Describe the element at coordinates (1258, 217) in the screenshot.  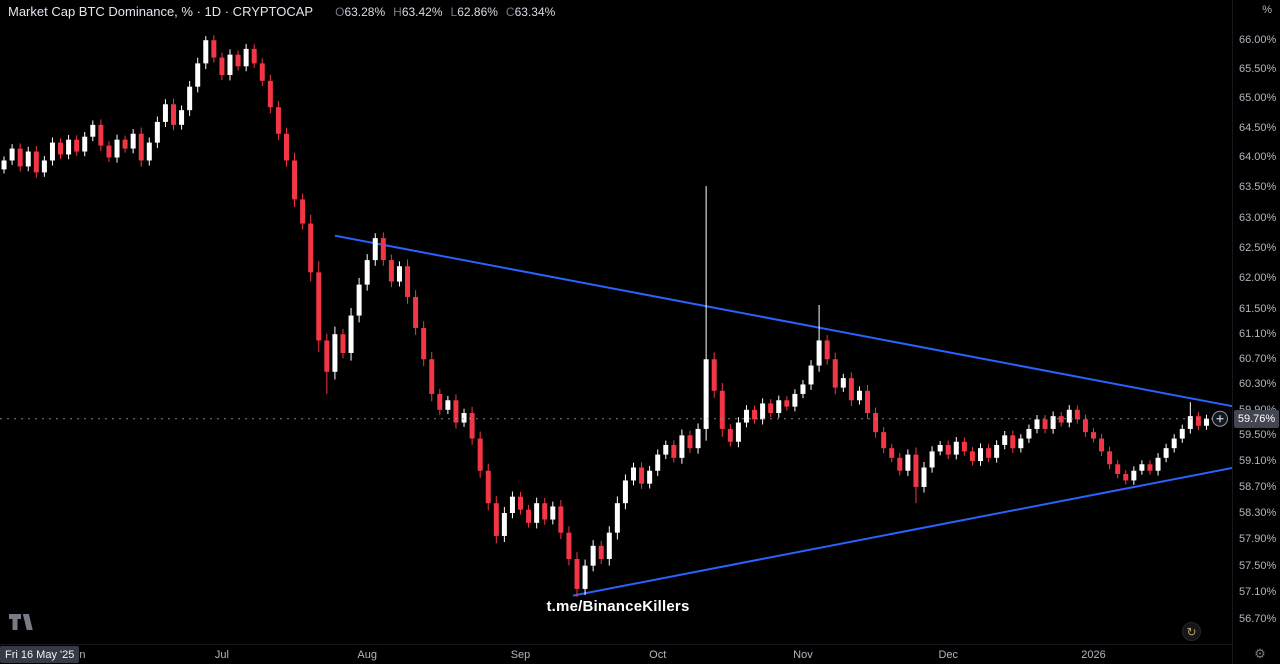
I see `price-tick-label: 63.00%` at that location.